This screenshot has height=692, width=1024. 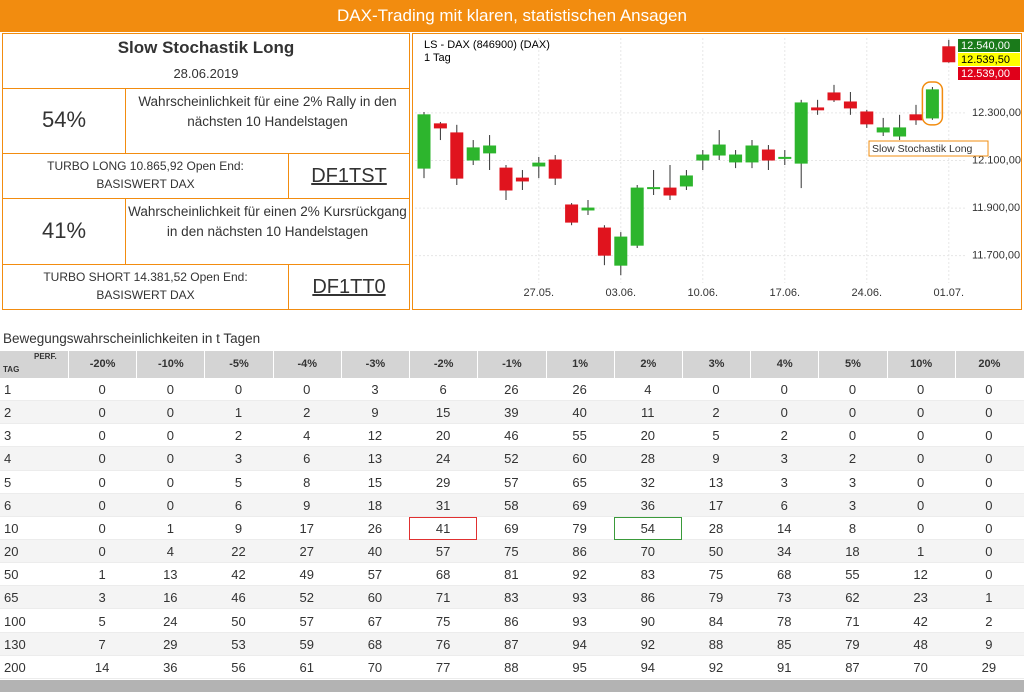 I want to click on price-tag: 12.540,00, so click(x=985, y=46).